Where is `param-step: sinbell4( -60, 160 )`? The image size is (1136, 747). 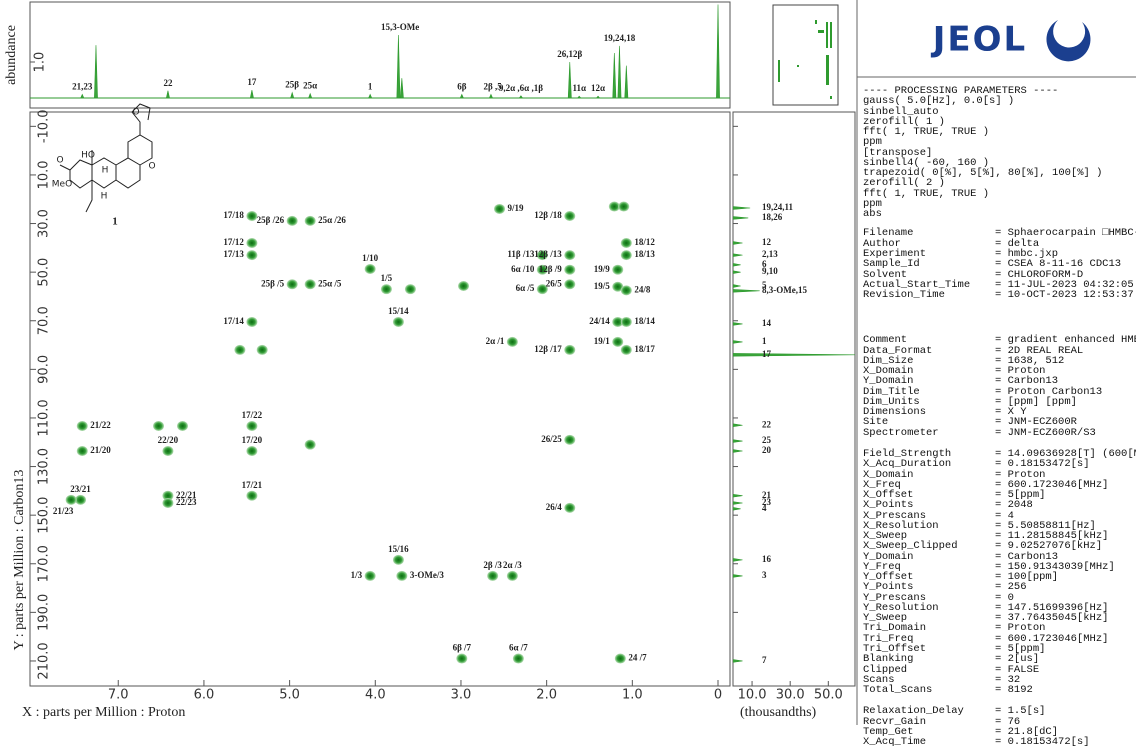
param-step: sinbell4( -60, 160 ) is located at coordinates (926, 162).